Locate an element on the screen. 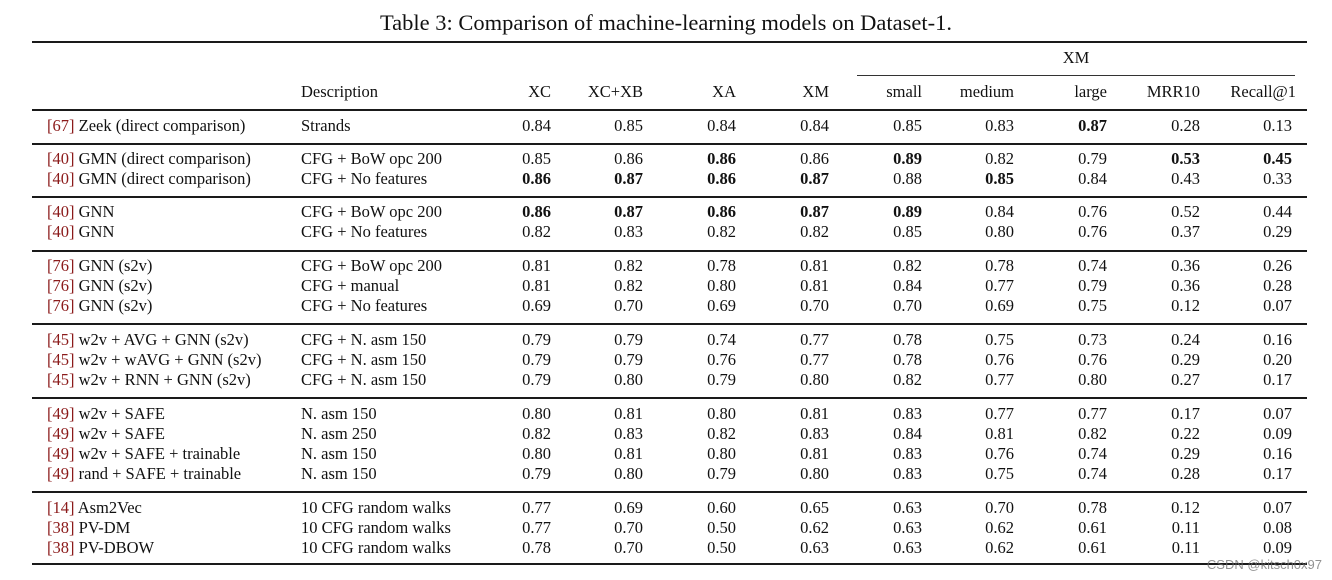 Image resolution: width=1332 pixels, height=580 pixels. watermark: CSDN @kitsch0x97 is located at coordinates (1264, 564).